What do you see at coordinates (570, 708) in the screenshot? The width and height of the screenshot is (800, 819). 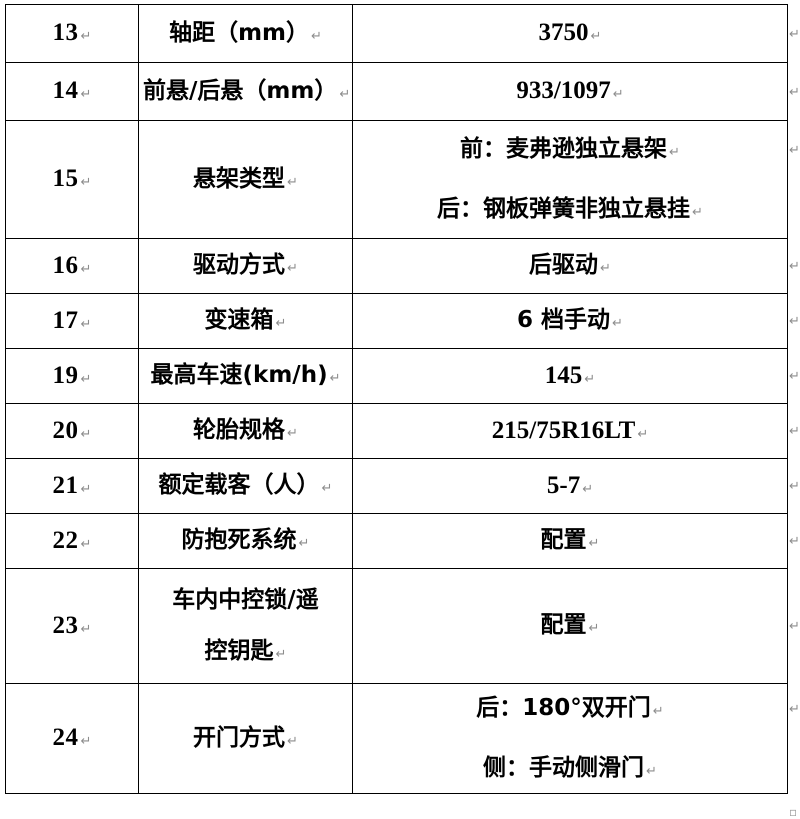 I see `spec-value-text: 后：180°双开门 ↵` at bounding box center [570, 708].